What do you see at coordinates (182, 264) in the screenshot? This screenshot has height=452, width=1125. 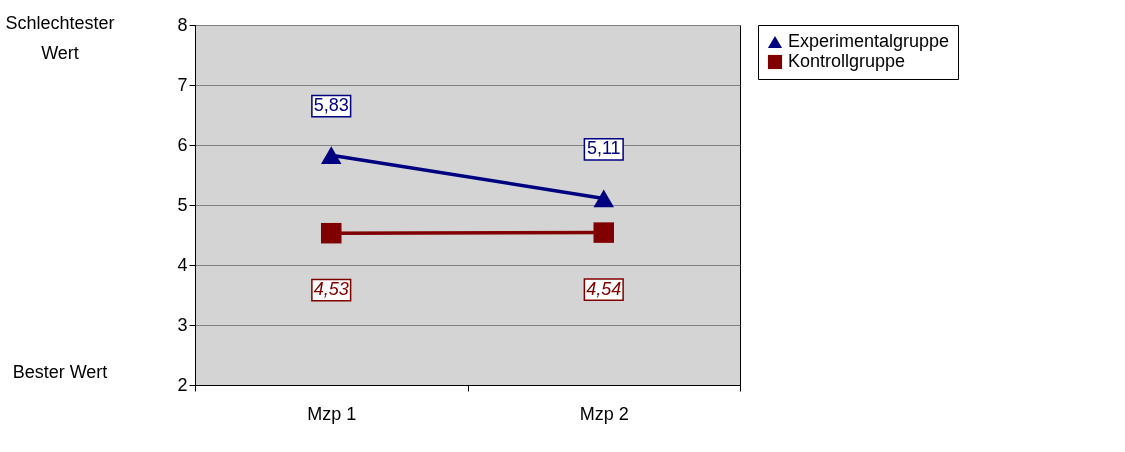 I see `y-tick-label: 4` at bounding box center [182, 264].